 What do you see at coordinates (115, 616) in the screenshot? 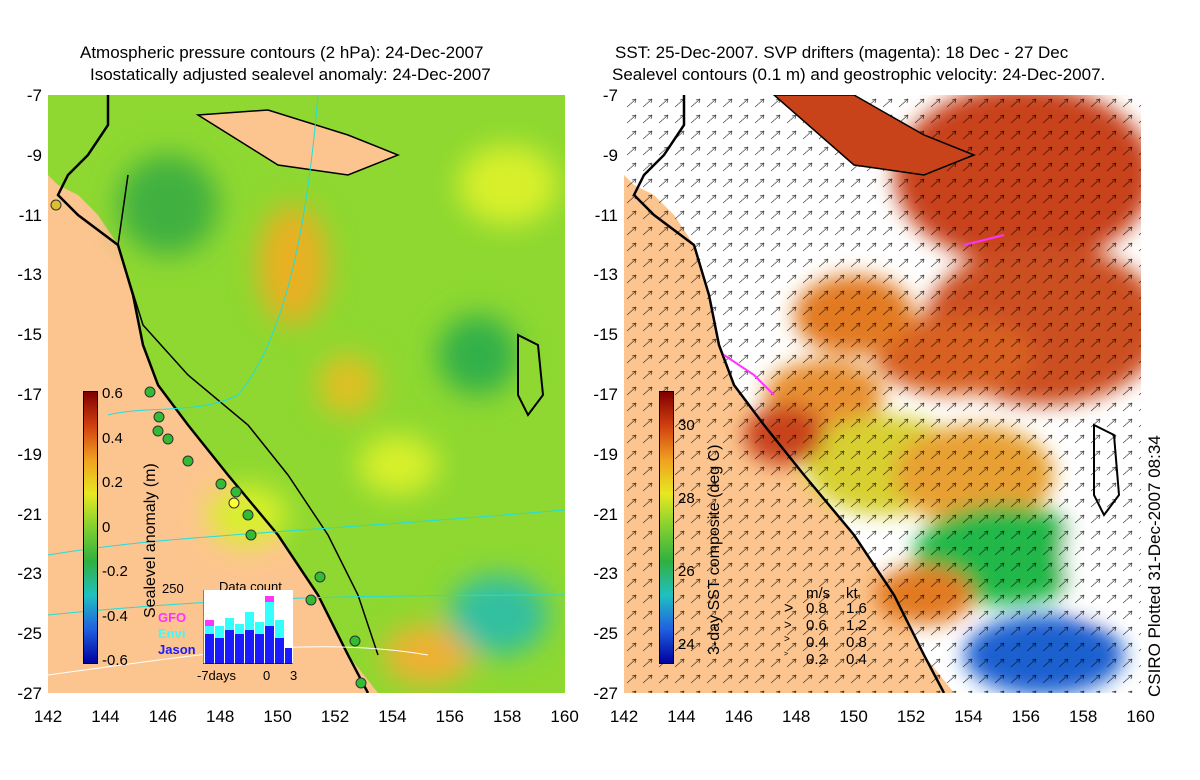
I see `colorbar-tick-label: -0.4` at bounding box center [115, 616].